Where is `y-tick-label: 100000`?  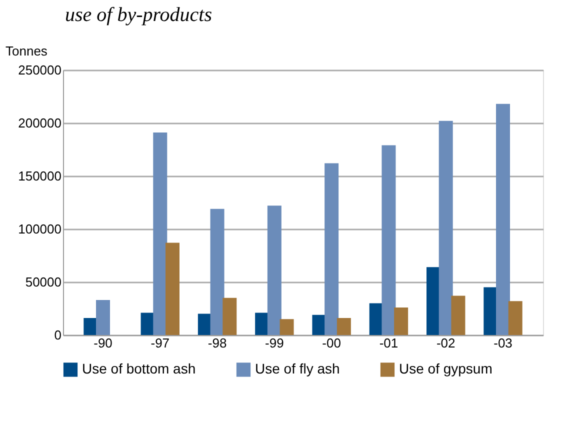
y-tick-label: 100000 is located at coordinates (40, 229).